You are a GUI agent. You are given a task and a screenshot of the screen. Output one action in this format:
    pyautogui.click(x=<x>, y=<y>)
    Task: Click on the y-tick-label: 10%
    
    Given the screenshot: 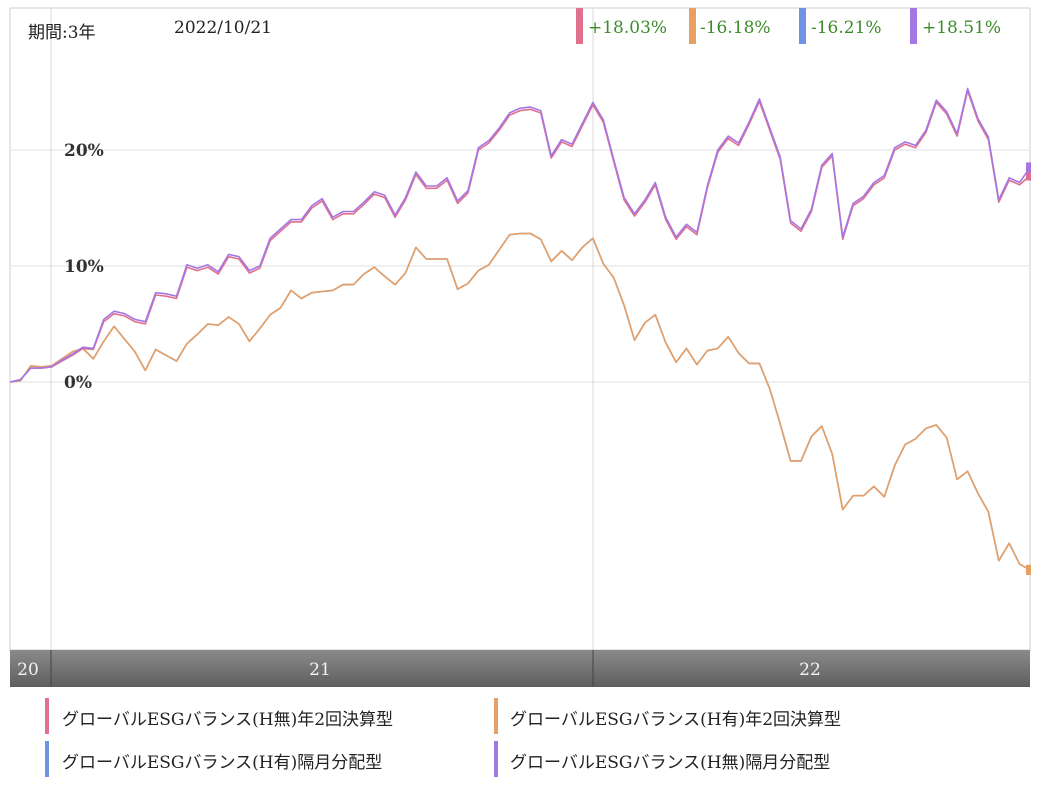 What is the action you would take?
    pyautogui.click(x=84, y=267)
    